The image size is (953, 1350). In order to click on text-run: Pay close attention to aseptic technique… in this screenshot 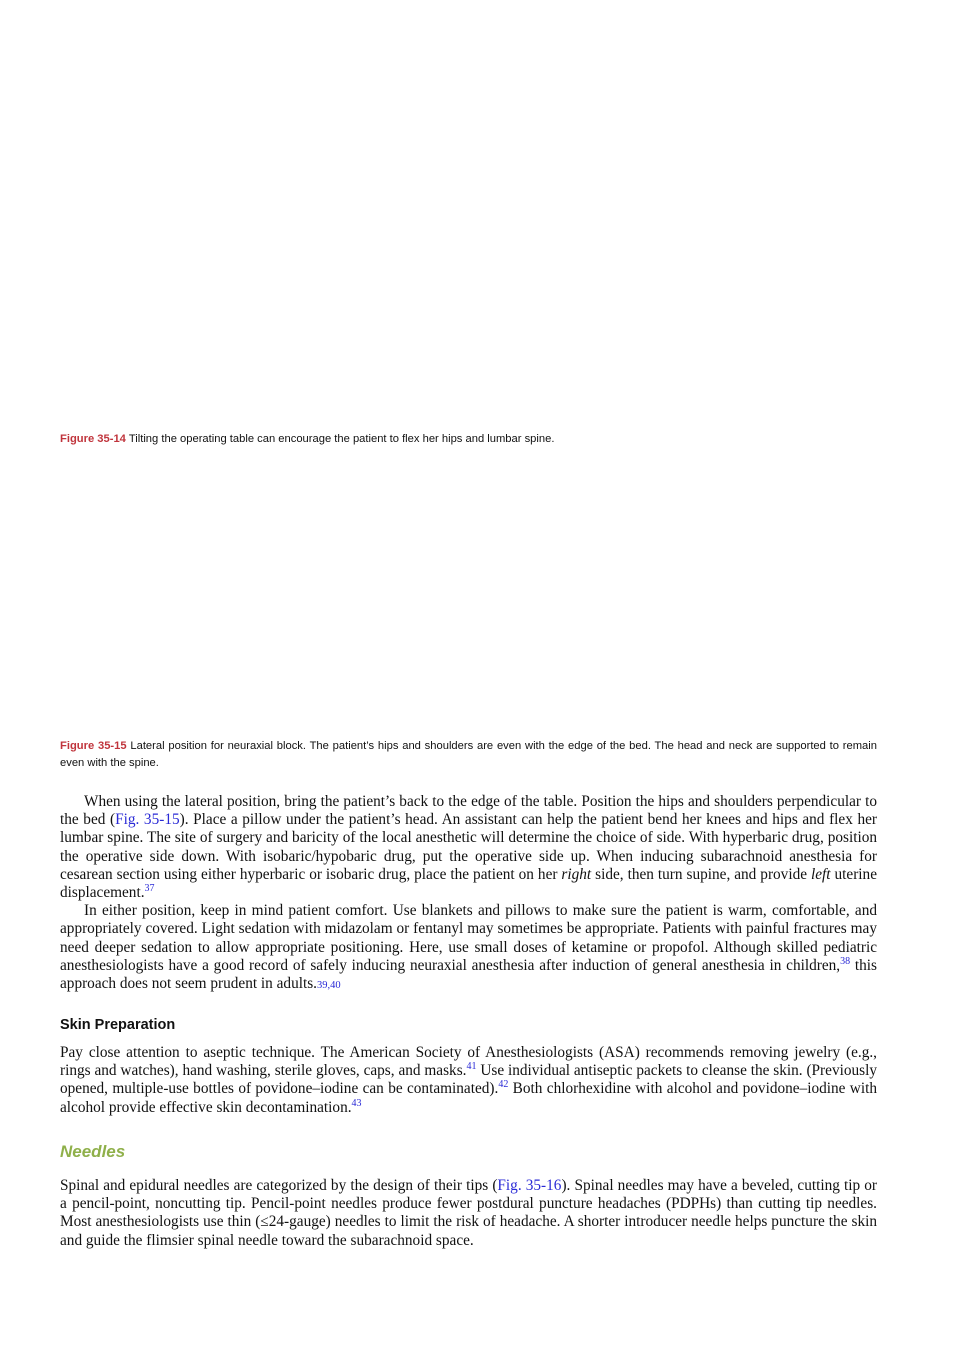, I will do `click(468, 1062)`.